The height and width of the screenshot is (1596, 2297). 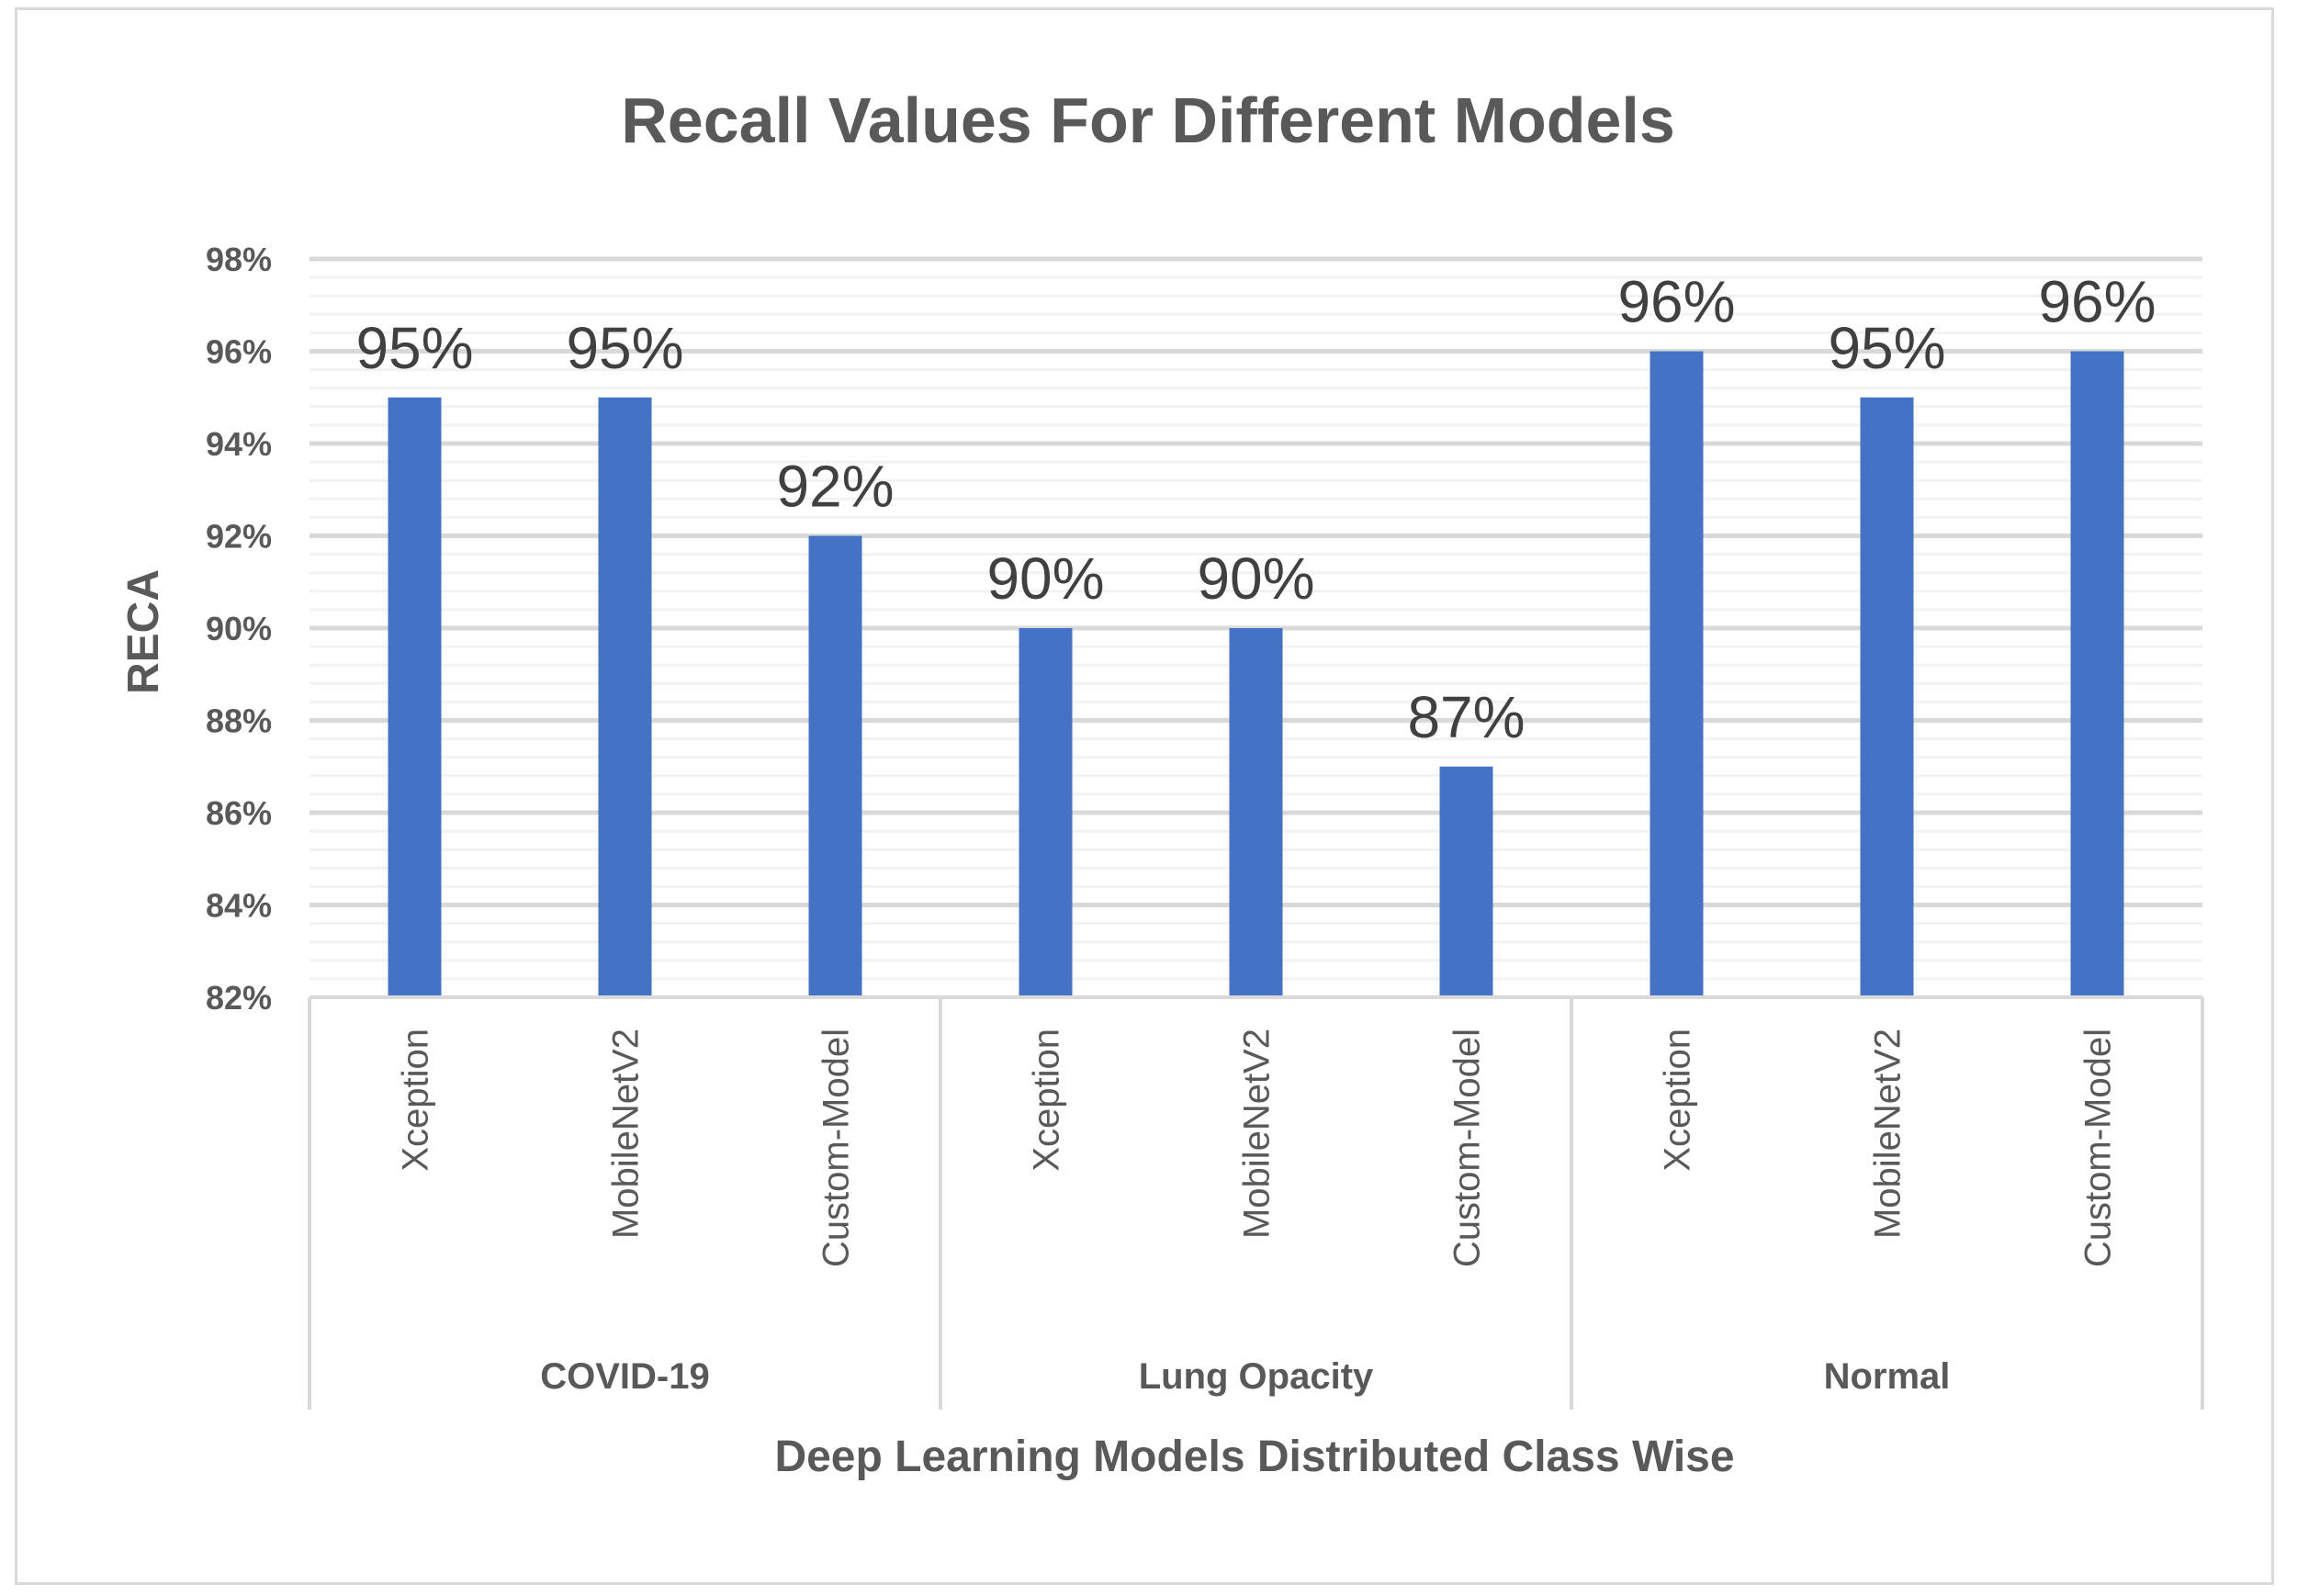 What do you see at coordinates (239, 537) in the screenshot?
I see `y-tick-label: 92%` at bounding box center [239, 537].